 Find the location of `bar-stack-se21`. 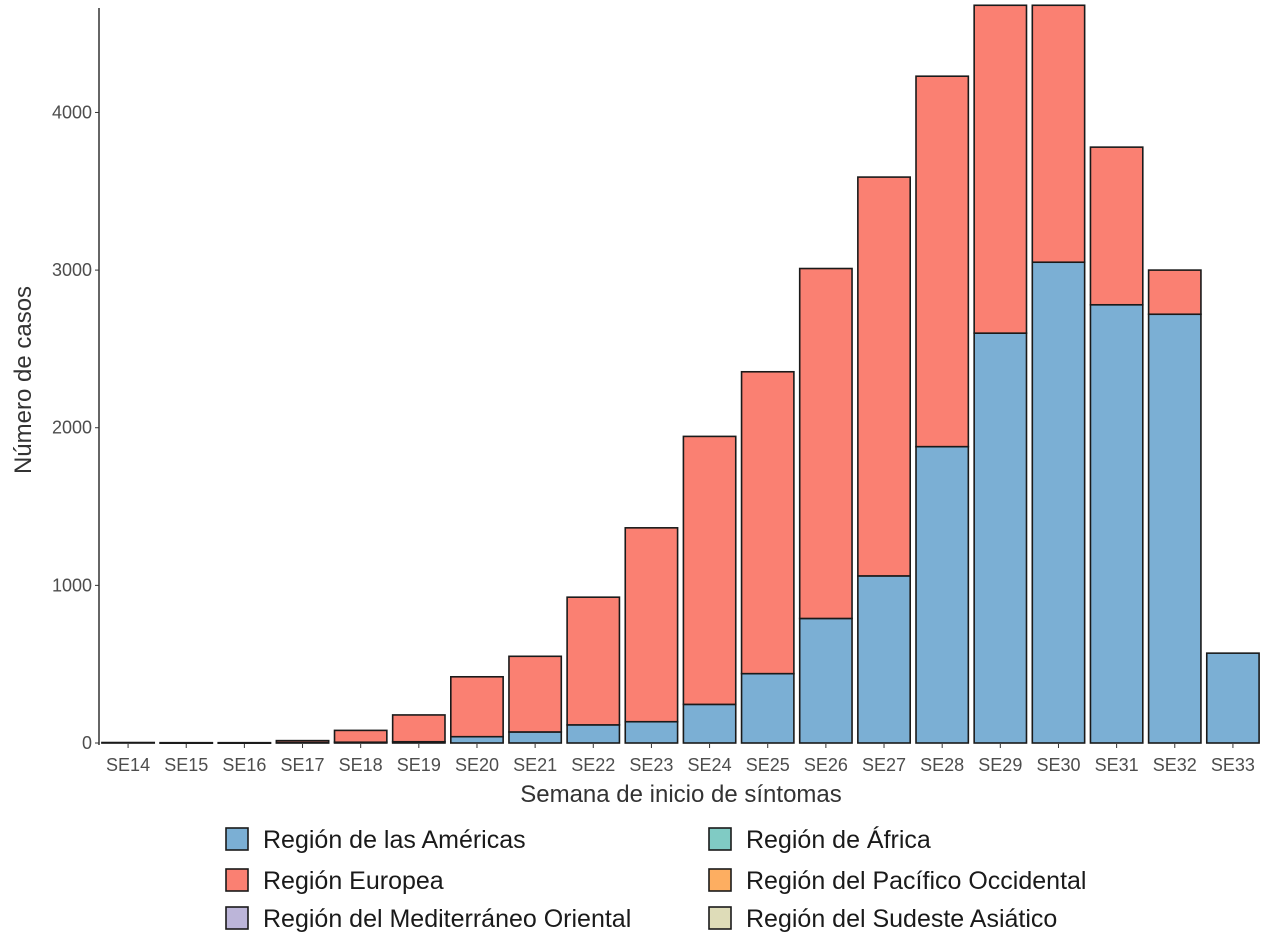

bar-stack-se21 is located at coordinates (535, 699).